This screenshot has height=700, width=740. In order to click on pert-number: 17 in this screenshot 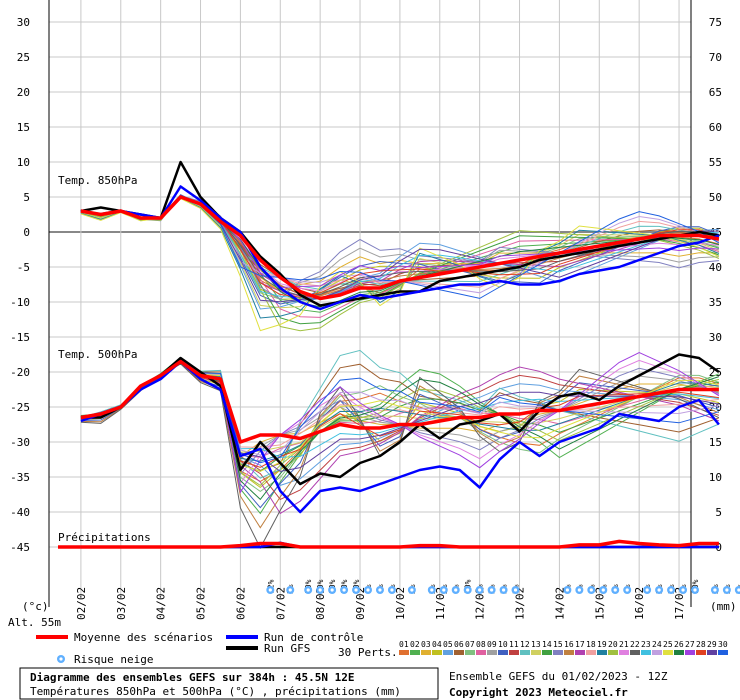, I will do `click(580, 644)`.